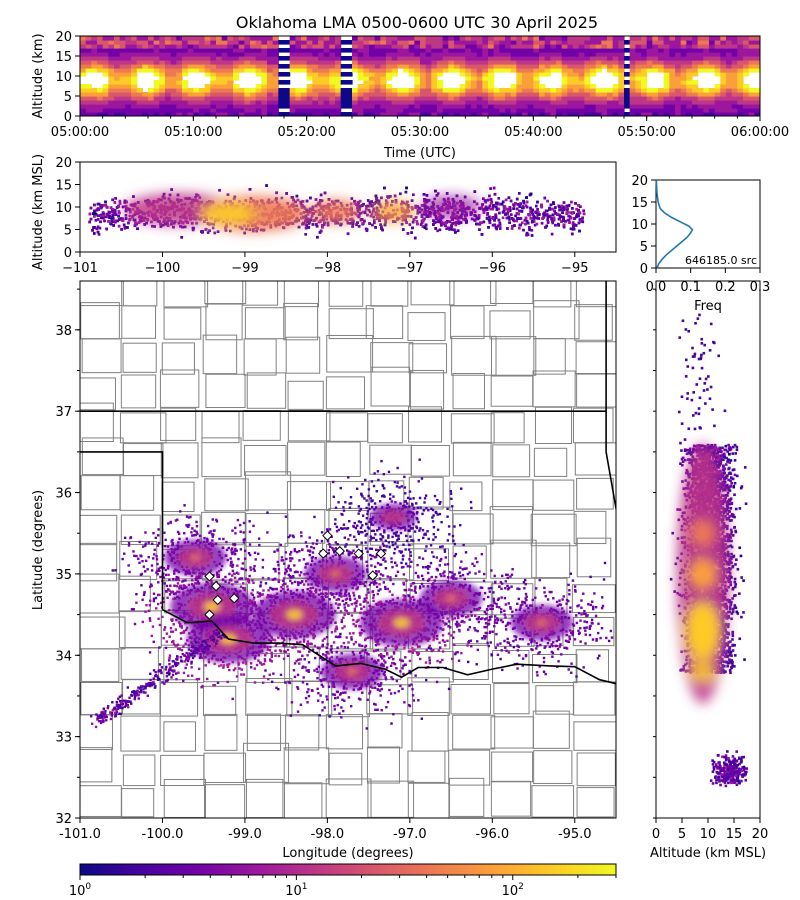  What do you see at coordinates (80, 132) in the screenshot?
I see `time-tick-label: 05:00:00` at bounding box center [80, 132].